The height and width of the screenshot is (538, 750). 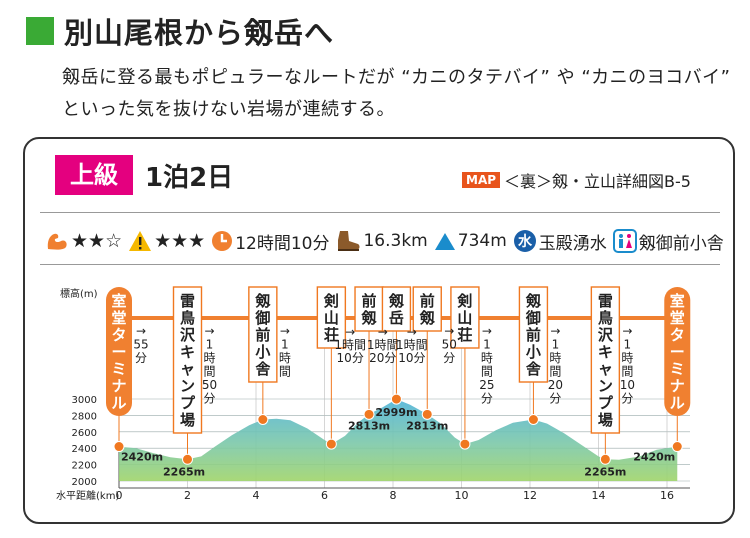 I want to click on divider-top, so click(x=380, y=212).